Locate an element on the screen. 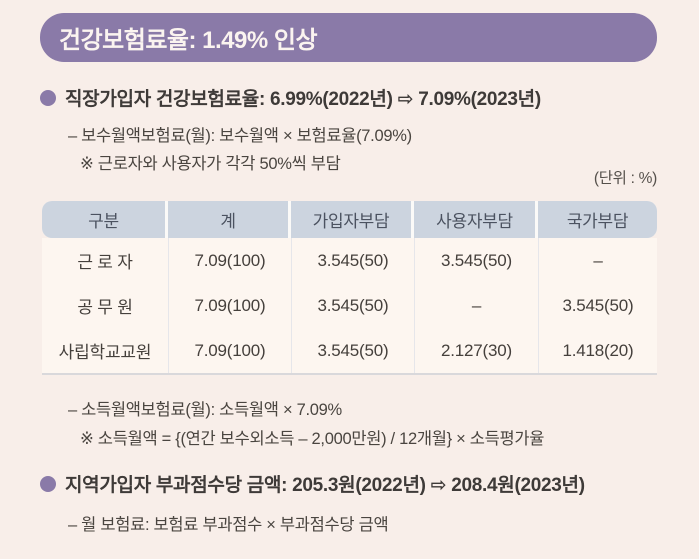  table-header-subscriber-share: 가입자부담 is located at coordinates (351, 219).